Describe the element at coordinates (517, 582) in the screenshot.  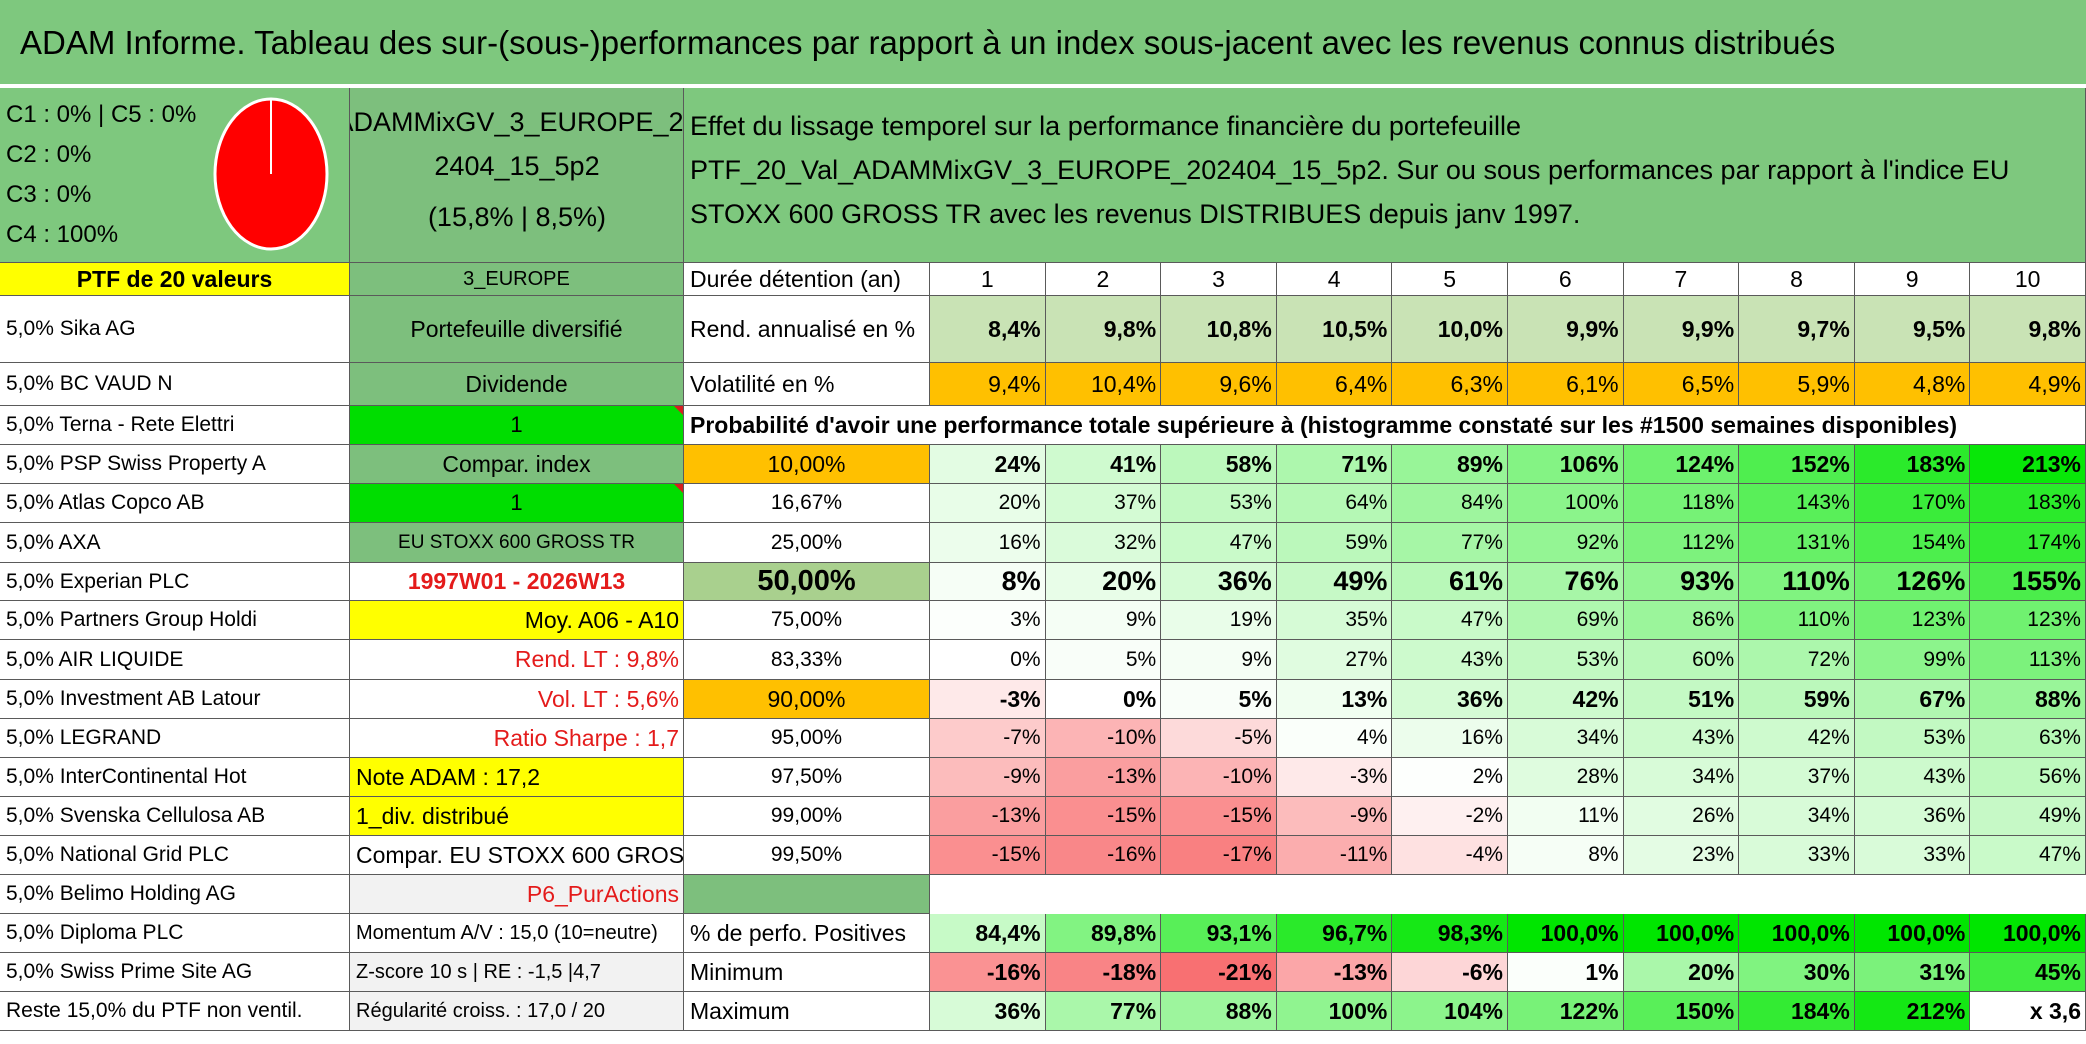
I see `info-cell: 1997W01 - 2026W13` at that location.